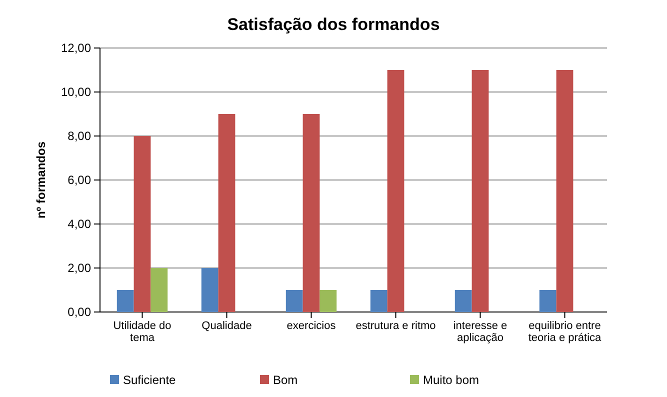 The width and height of the screenshot is (667, 397). I want to click on y-tick-label: 0,00, so click(80, 311).